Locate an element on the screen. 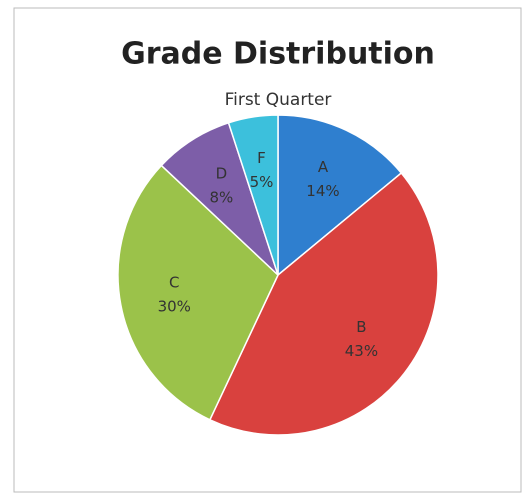 This screenshot has height=503, width=525. slice-value-label: 5% is located at coordinates (262, 182).